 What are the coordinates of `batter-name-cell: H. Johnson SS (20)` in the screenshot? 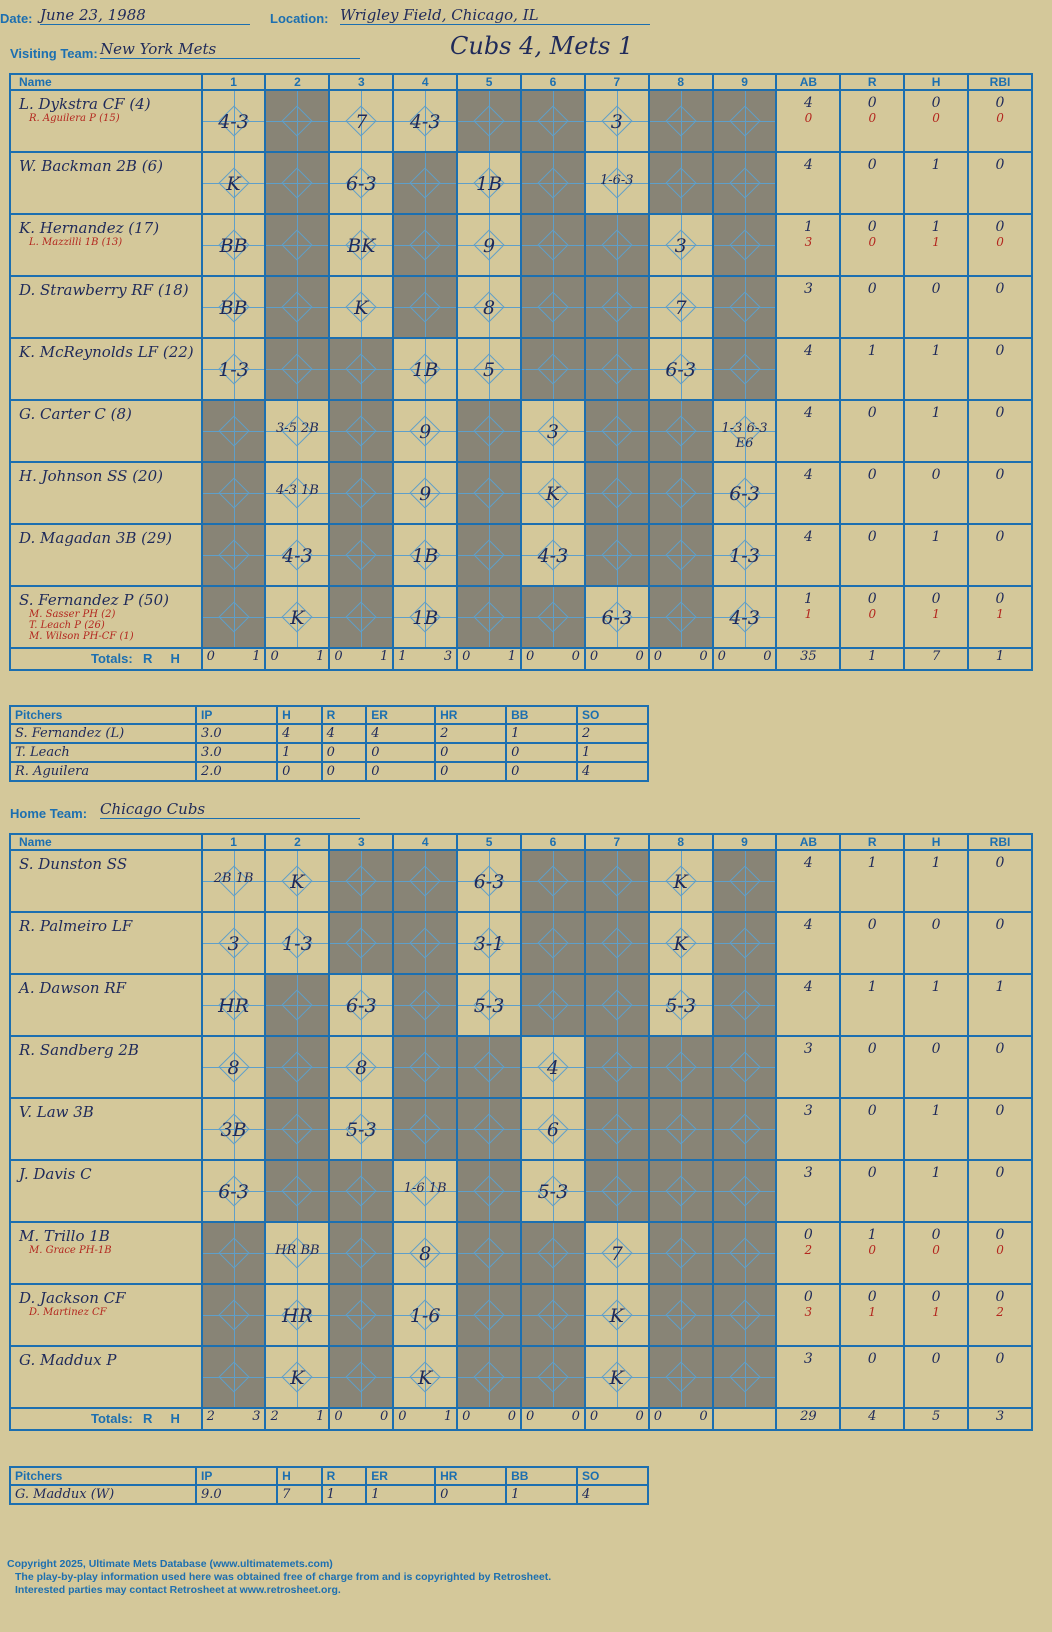 It's located at (106, 493).